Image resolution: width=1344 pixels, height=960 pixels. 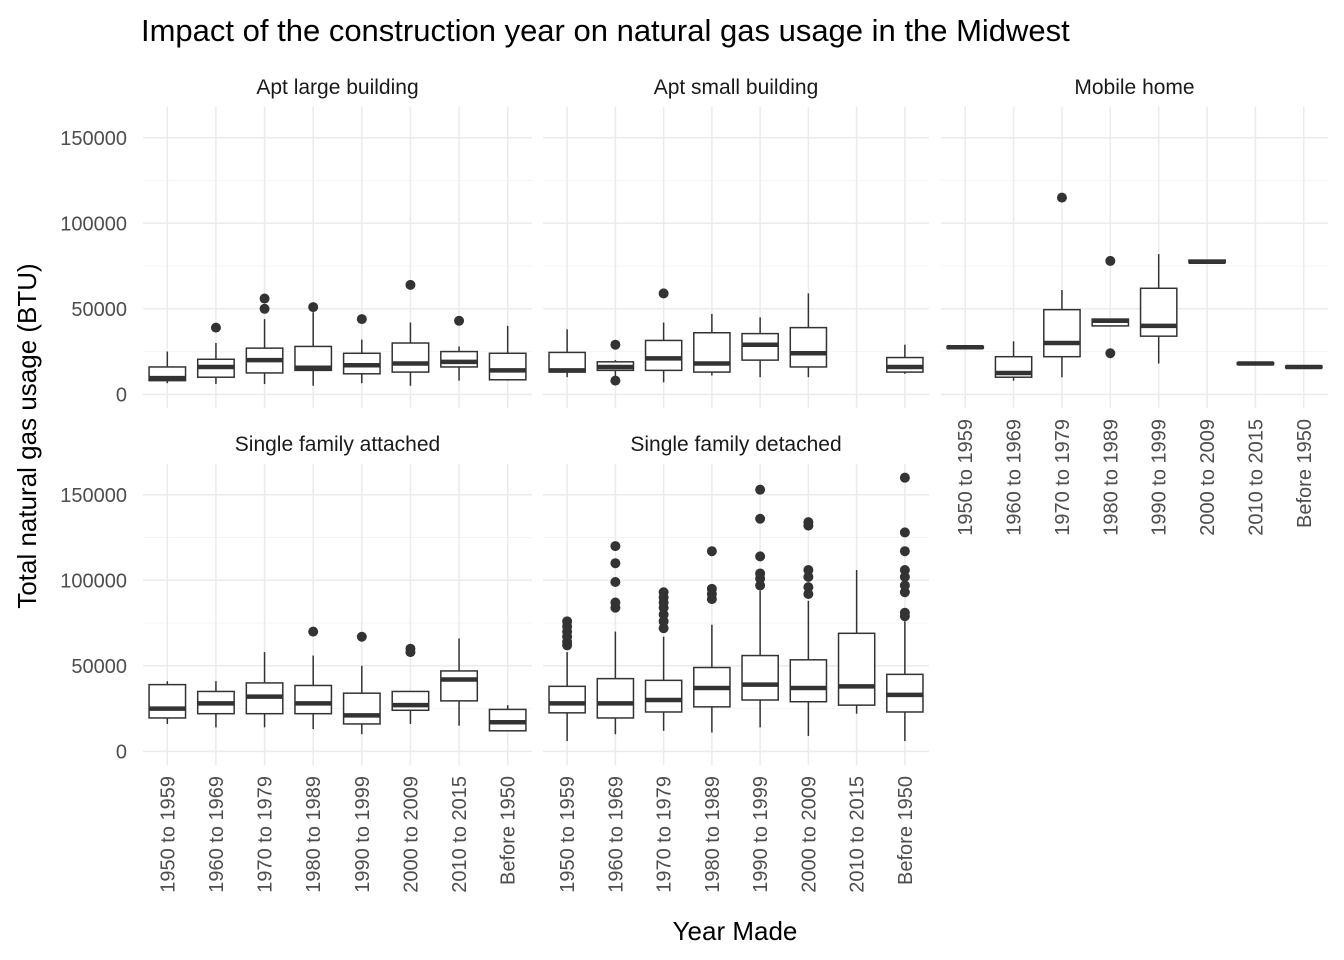 I want to click on x-axis-title: Year Made, so click(x=735, y=931).